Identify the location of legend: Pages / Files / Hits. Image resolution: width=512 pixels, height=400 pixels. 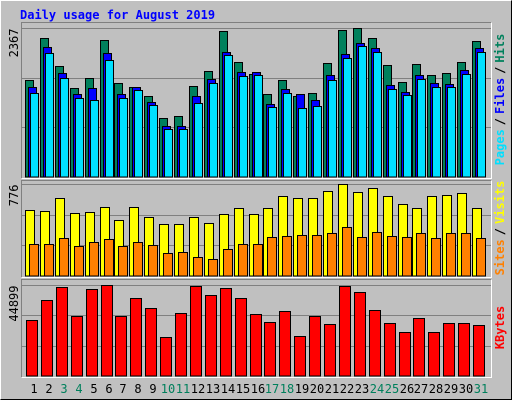
(500, 100).